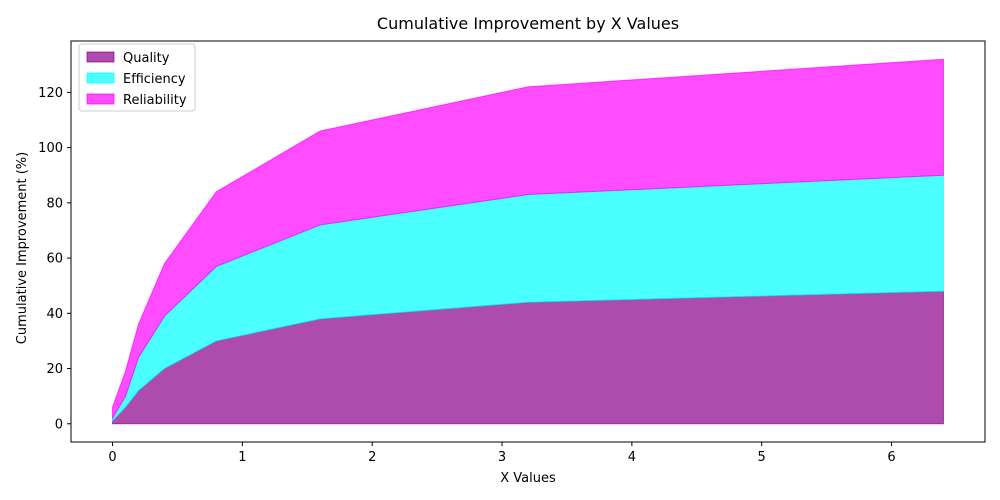 The width and height of the screenshot is (1000, 500). What do you see at coordinates (54, 203) in the screenshot?
I see `y-tick-label: 80` at bounding box center [54, 203].